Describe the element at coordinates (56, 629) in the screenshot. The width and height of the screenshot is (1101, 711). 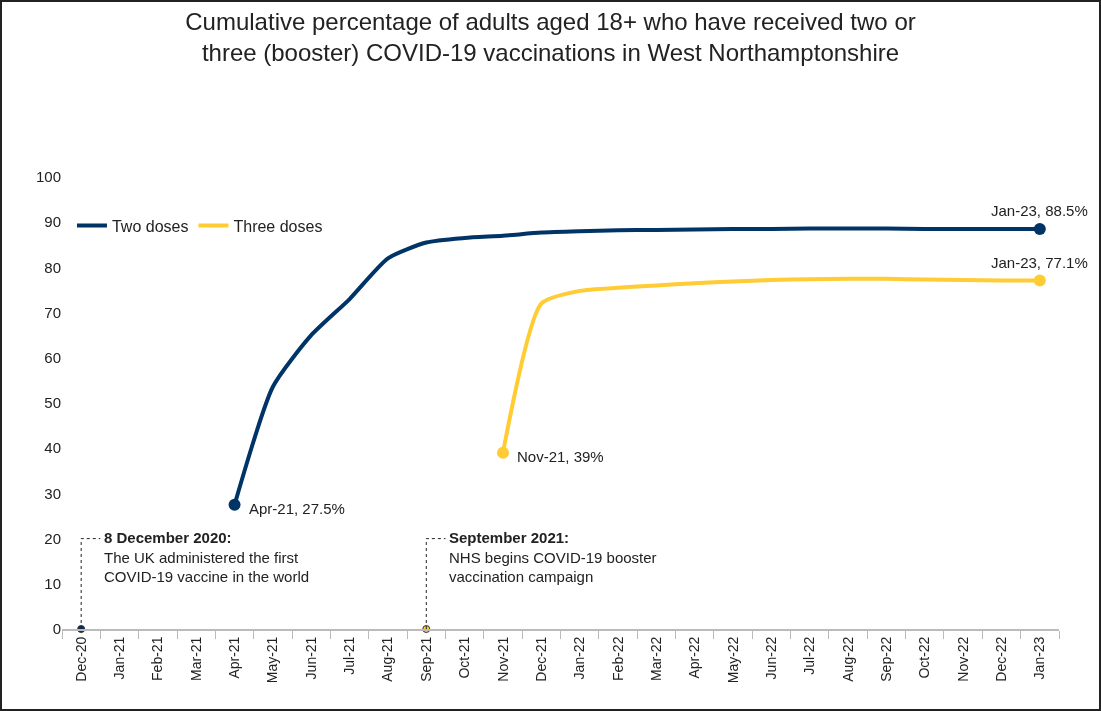
I see `y-tick-label: 0` at that location.